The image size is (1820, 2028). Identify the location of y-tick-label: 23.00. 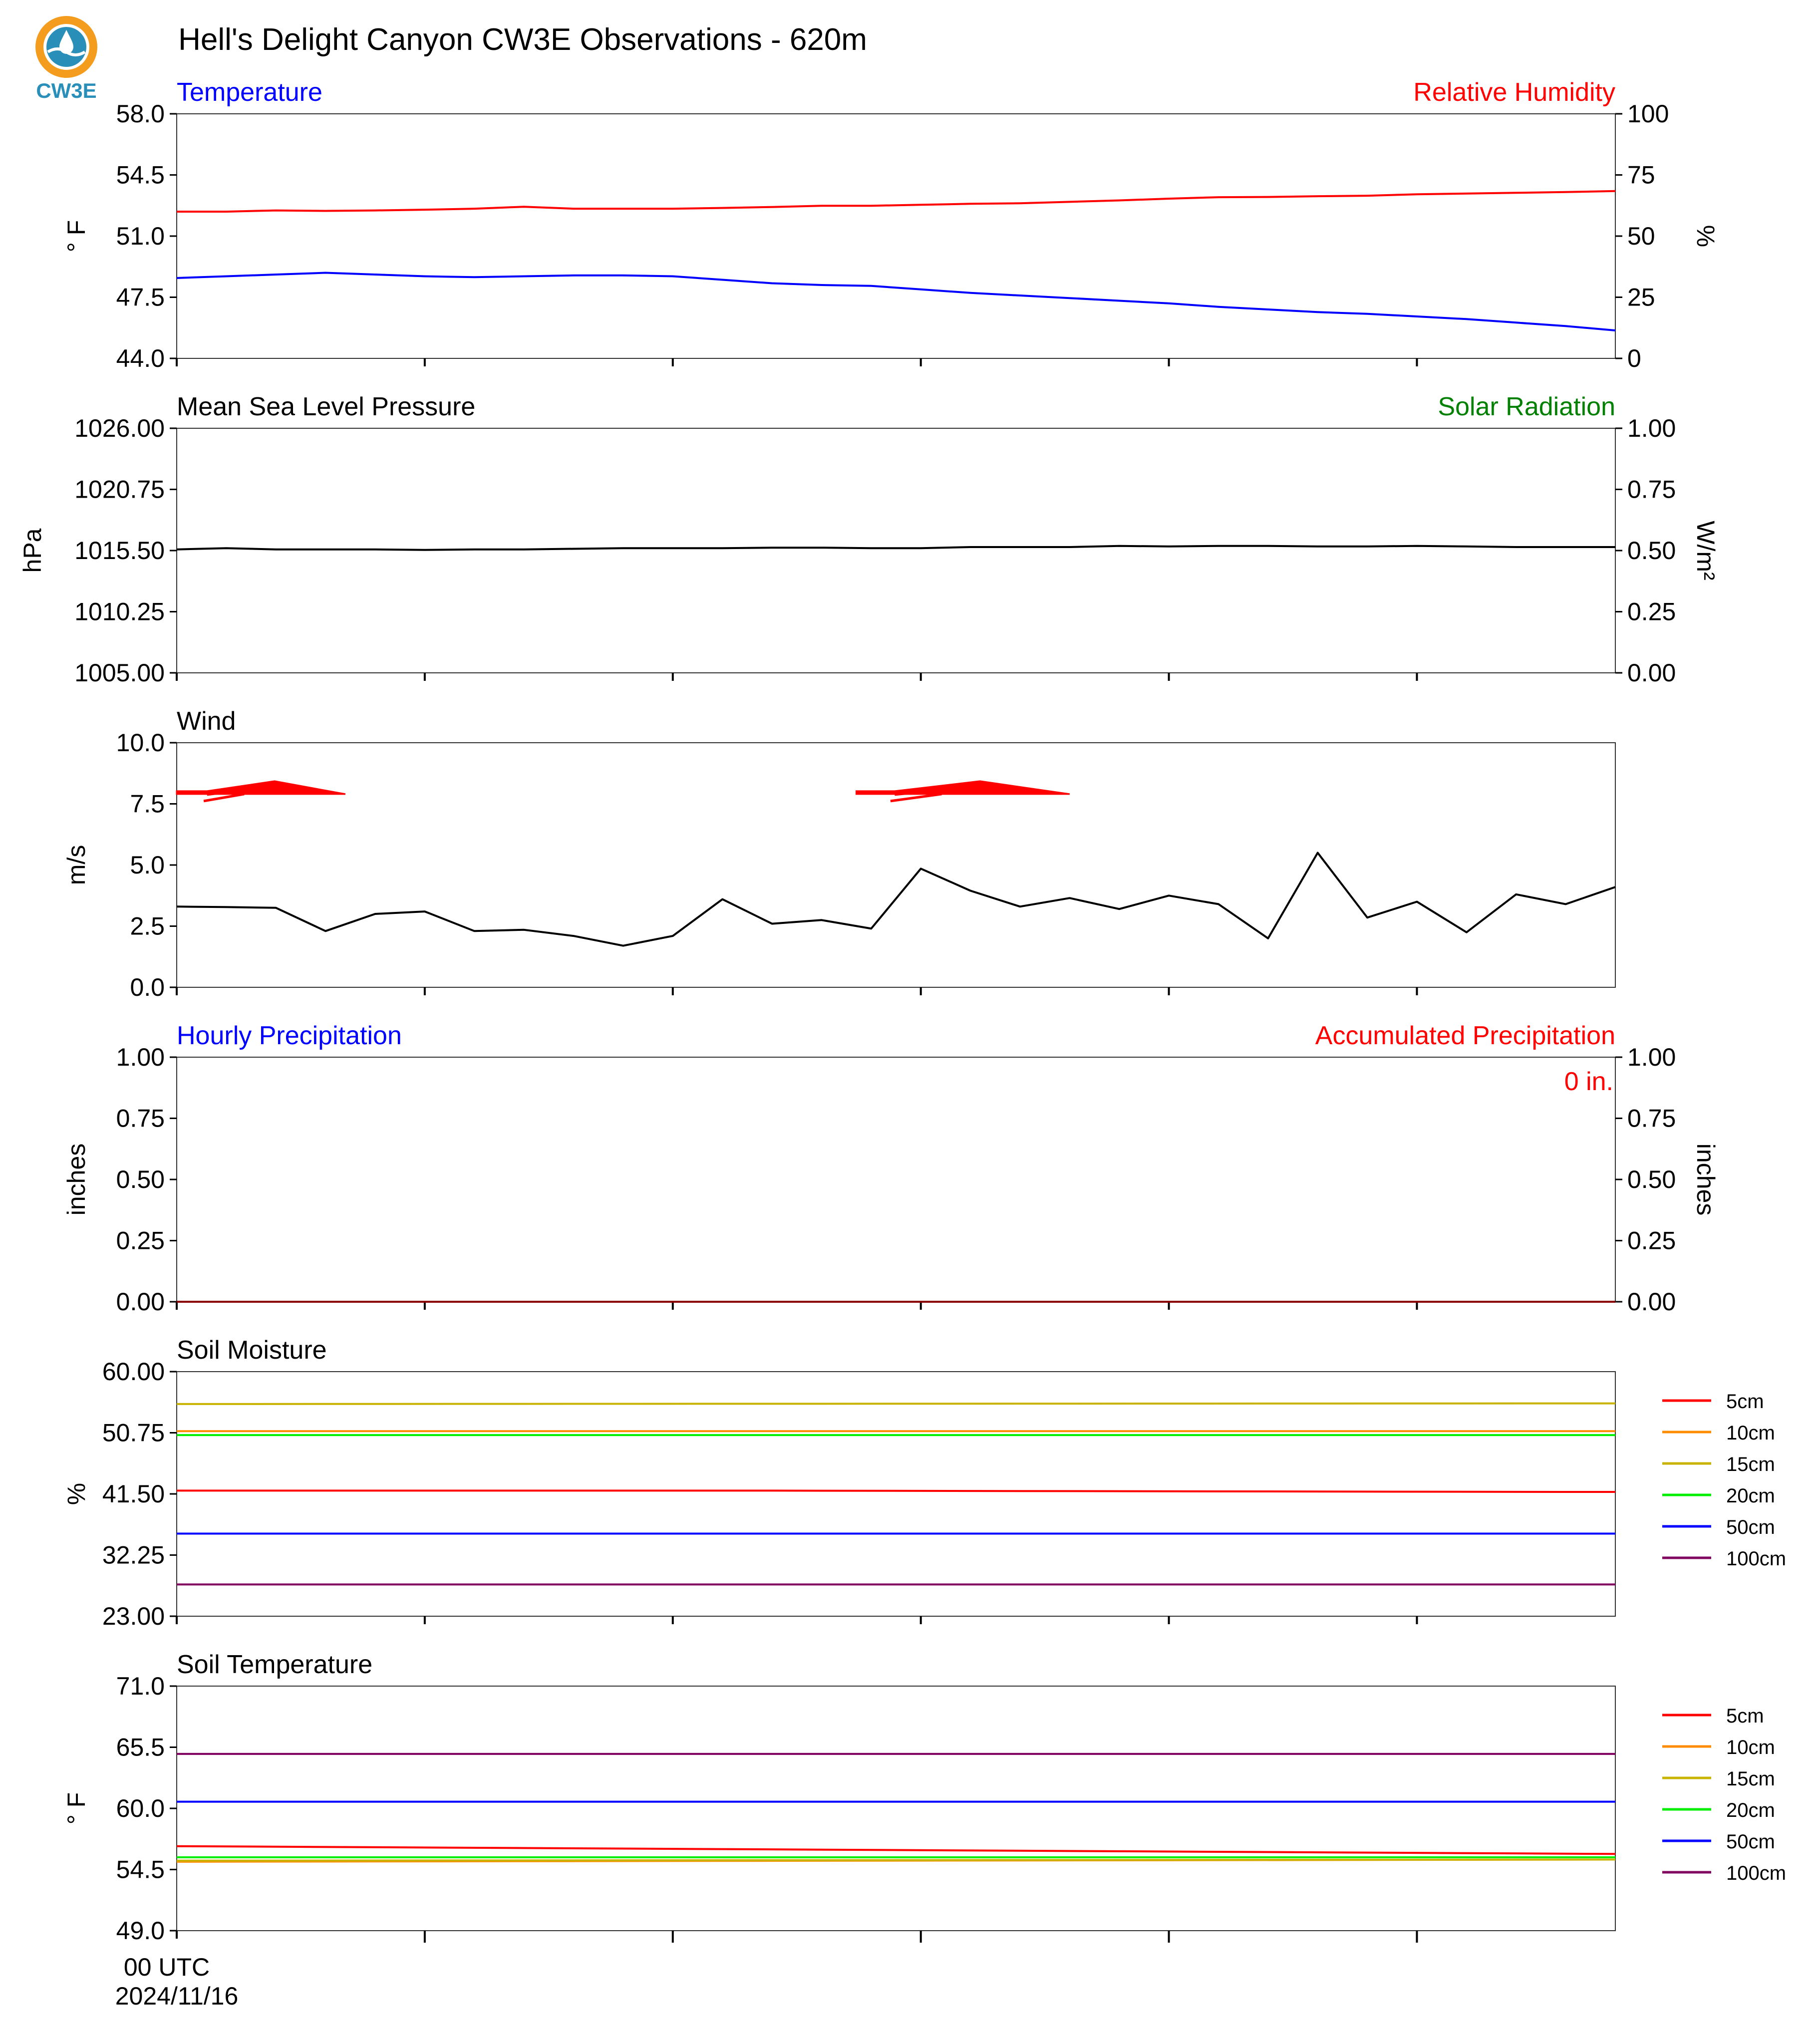
(133, 1616).